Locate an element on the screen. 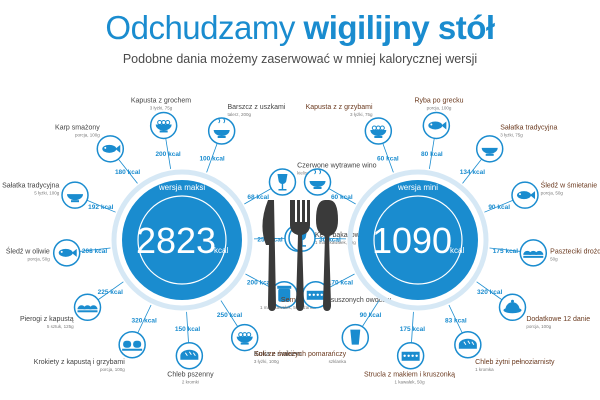  item-name: Kapusta z z grzybami is located at coordinates (339, 107).